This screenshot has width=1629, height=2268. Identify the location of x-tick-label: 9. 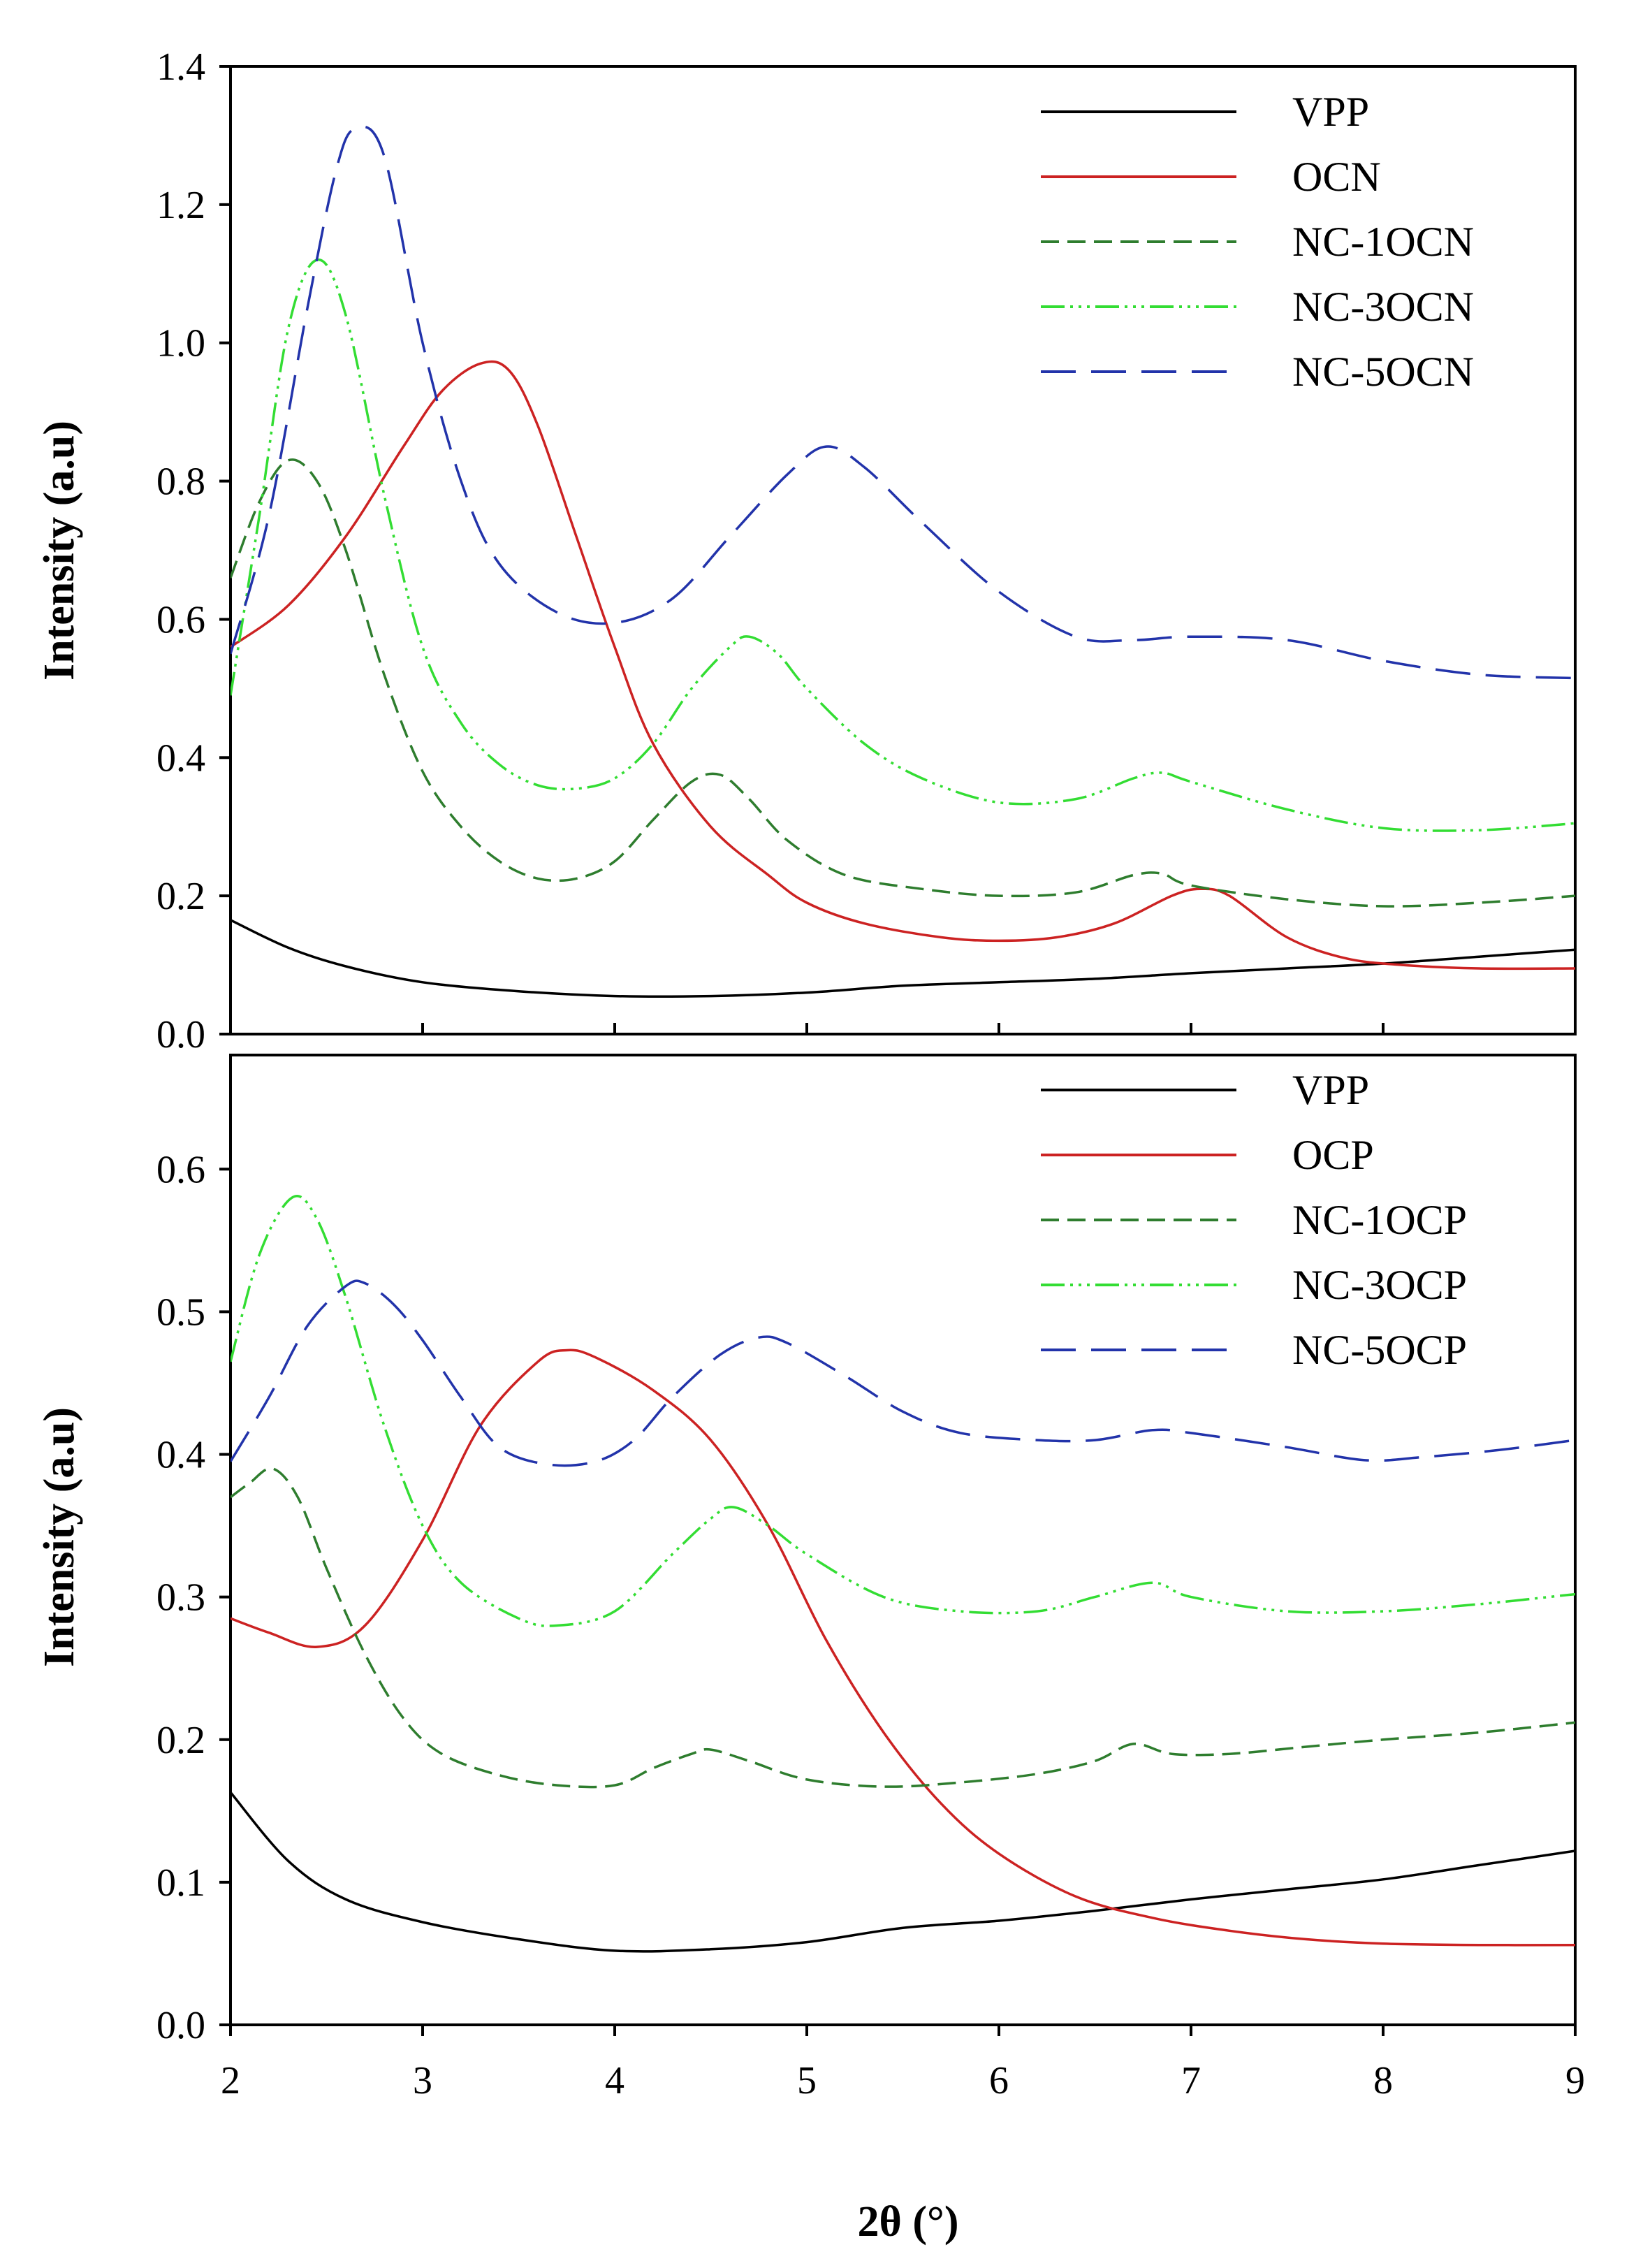
(1575, 2080).